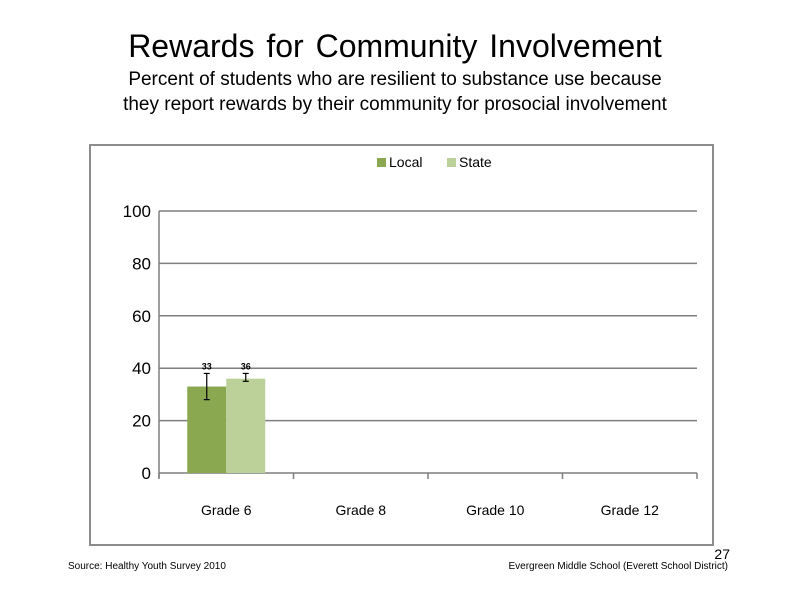 The height and width of the screenshot is (600, 800). Describe the element at coordinates (495, 510) in the screenshot. I see `x-tick-label: Grade 10` at that location.